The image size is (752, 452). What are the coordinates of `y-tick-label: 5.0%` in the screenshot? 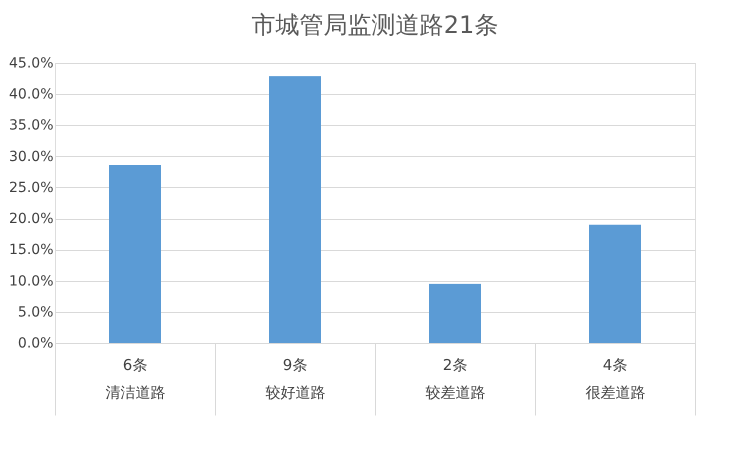 It's located at (36, 312).